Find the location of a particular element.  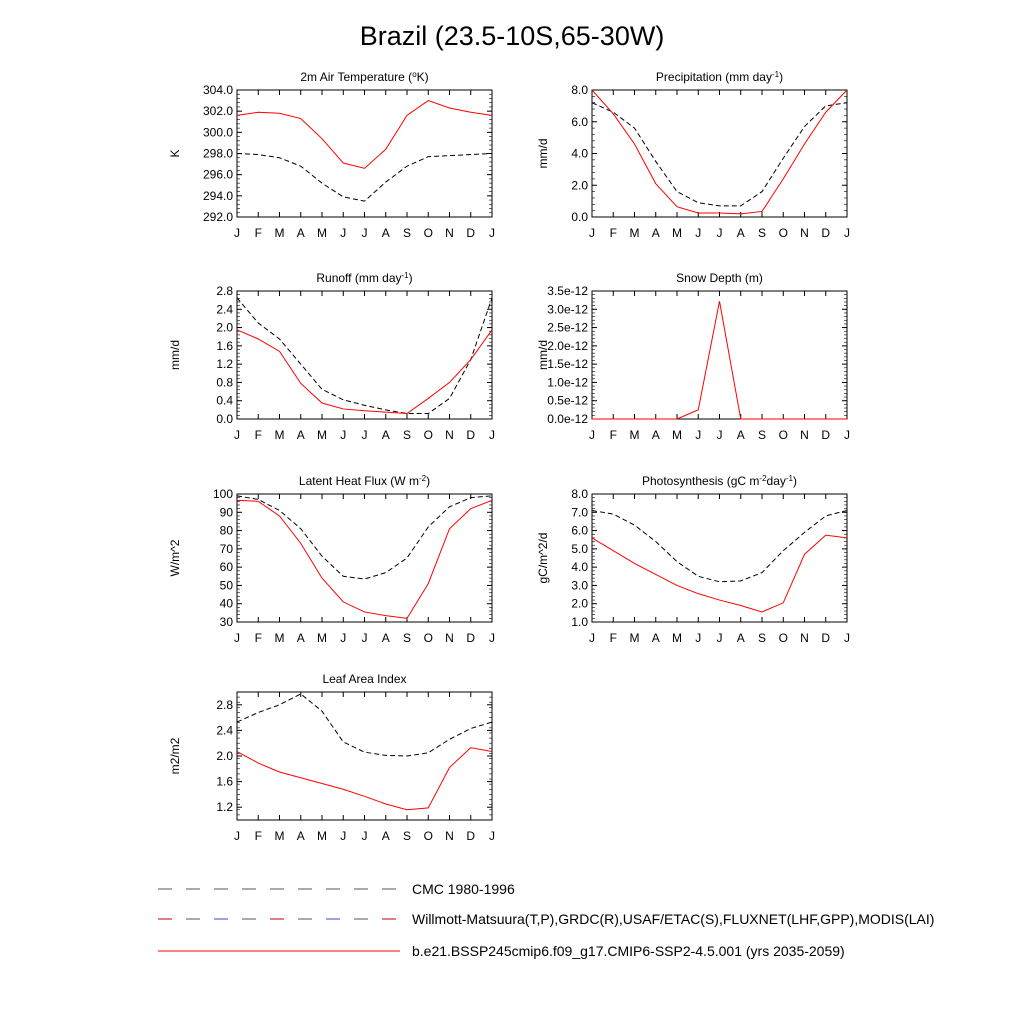

y-tick-label: 0.4 is located at coordinates (224, 401).